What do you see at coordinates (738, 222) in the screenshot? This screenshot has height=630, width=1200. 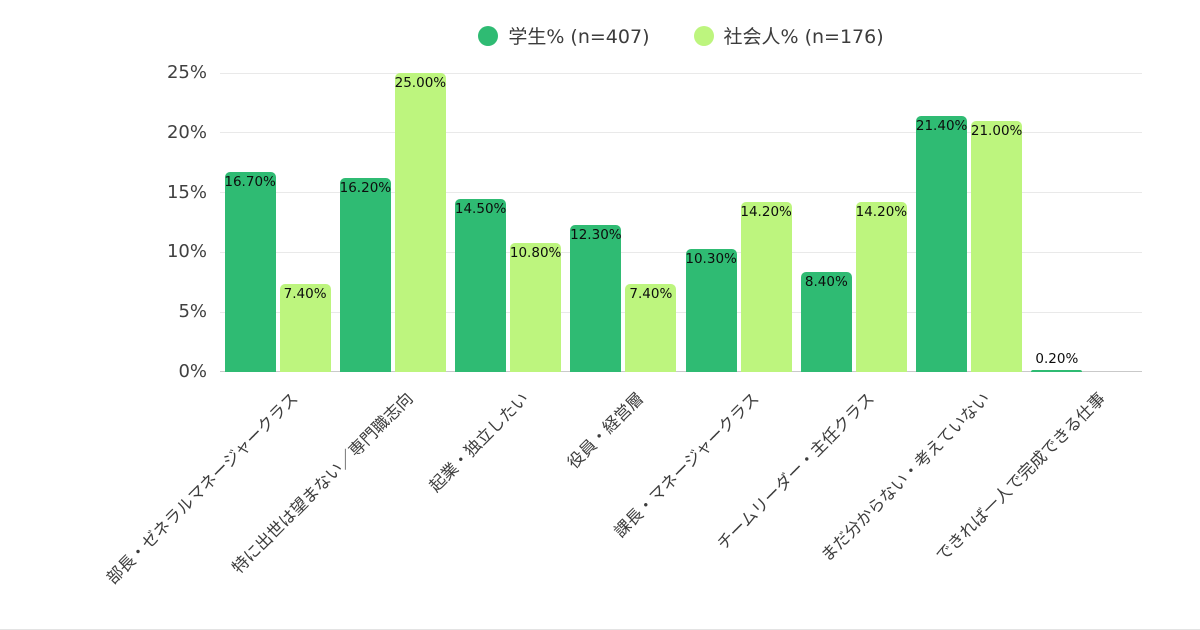 I see `bar-group: 10.30% 14.20%` at bounding box center [738, 222].